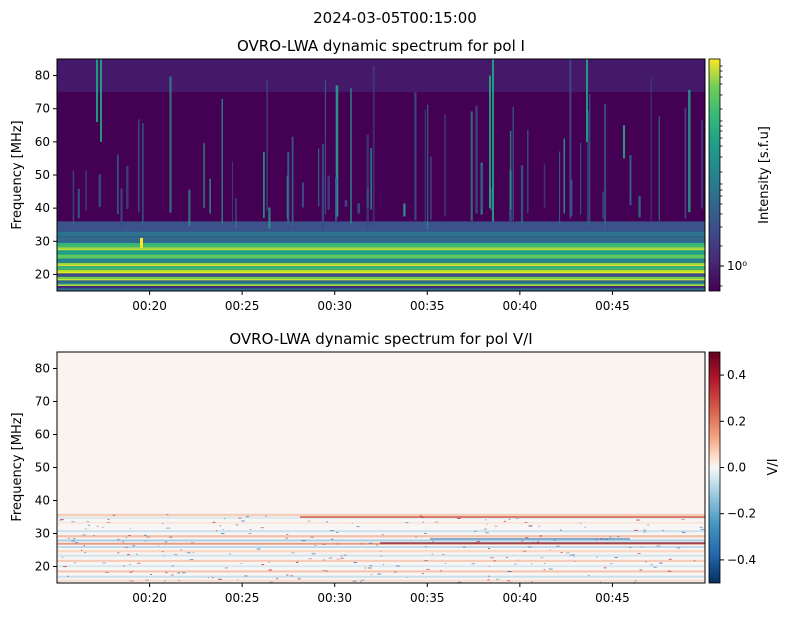 Image resolution: width=790 pixels, height=621 pixels. What do you see at coordinates (242, 598) in the screenshot?
I see `x-tick-label: 00:25` at bounding box center [242, 598].